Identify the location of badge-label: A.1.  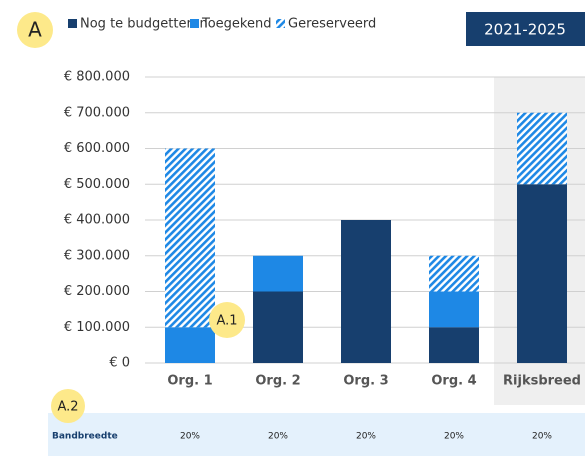
(226, 321).